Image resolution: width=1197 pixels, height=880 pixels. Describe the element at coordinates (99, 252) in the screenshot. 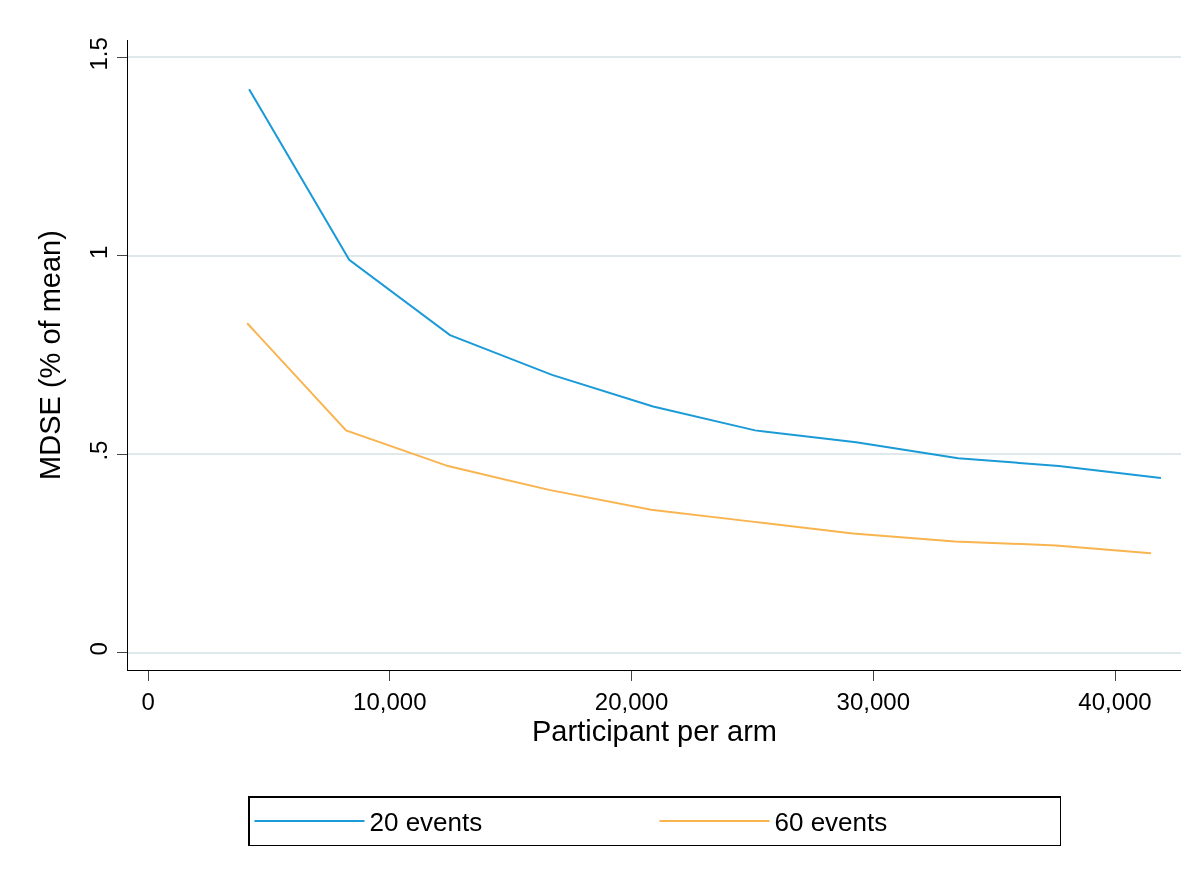

I see `y-tick-label: 1` at that location.